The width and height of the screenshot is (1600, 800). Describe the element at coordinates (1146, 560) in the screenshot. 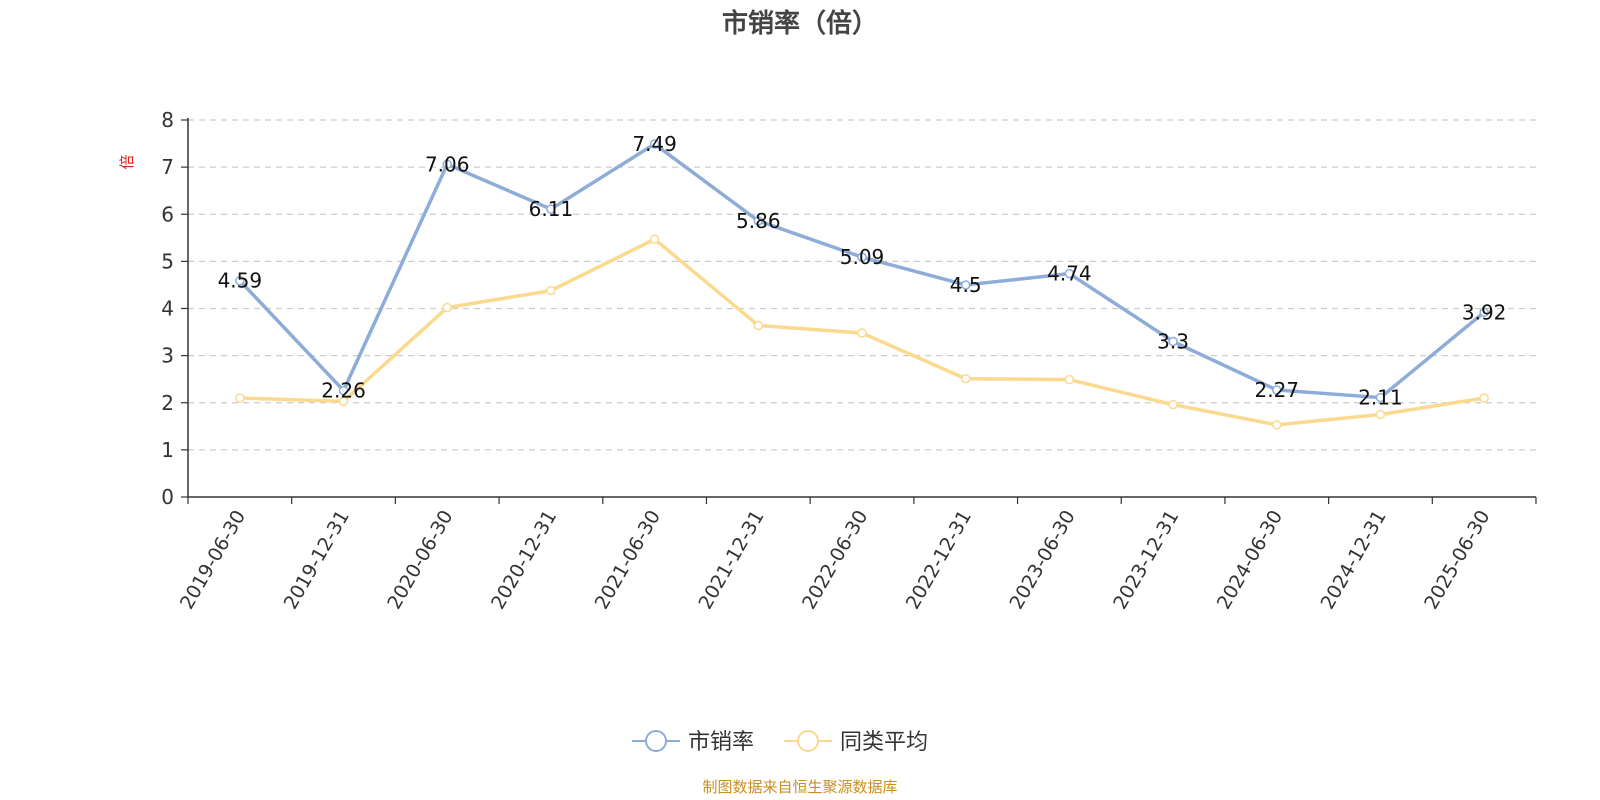

I see `x-tick-label: 2023-12-31` at that location.